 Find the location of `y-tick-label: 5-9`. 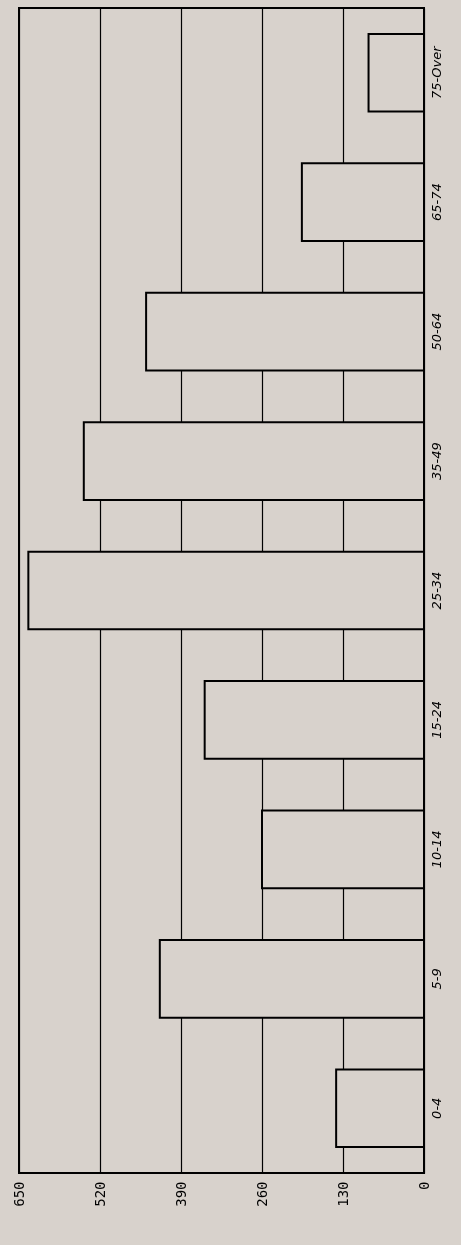

y-tick-label: 5-9 is located at coordinates (436, 979).